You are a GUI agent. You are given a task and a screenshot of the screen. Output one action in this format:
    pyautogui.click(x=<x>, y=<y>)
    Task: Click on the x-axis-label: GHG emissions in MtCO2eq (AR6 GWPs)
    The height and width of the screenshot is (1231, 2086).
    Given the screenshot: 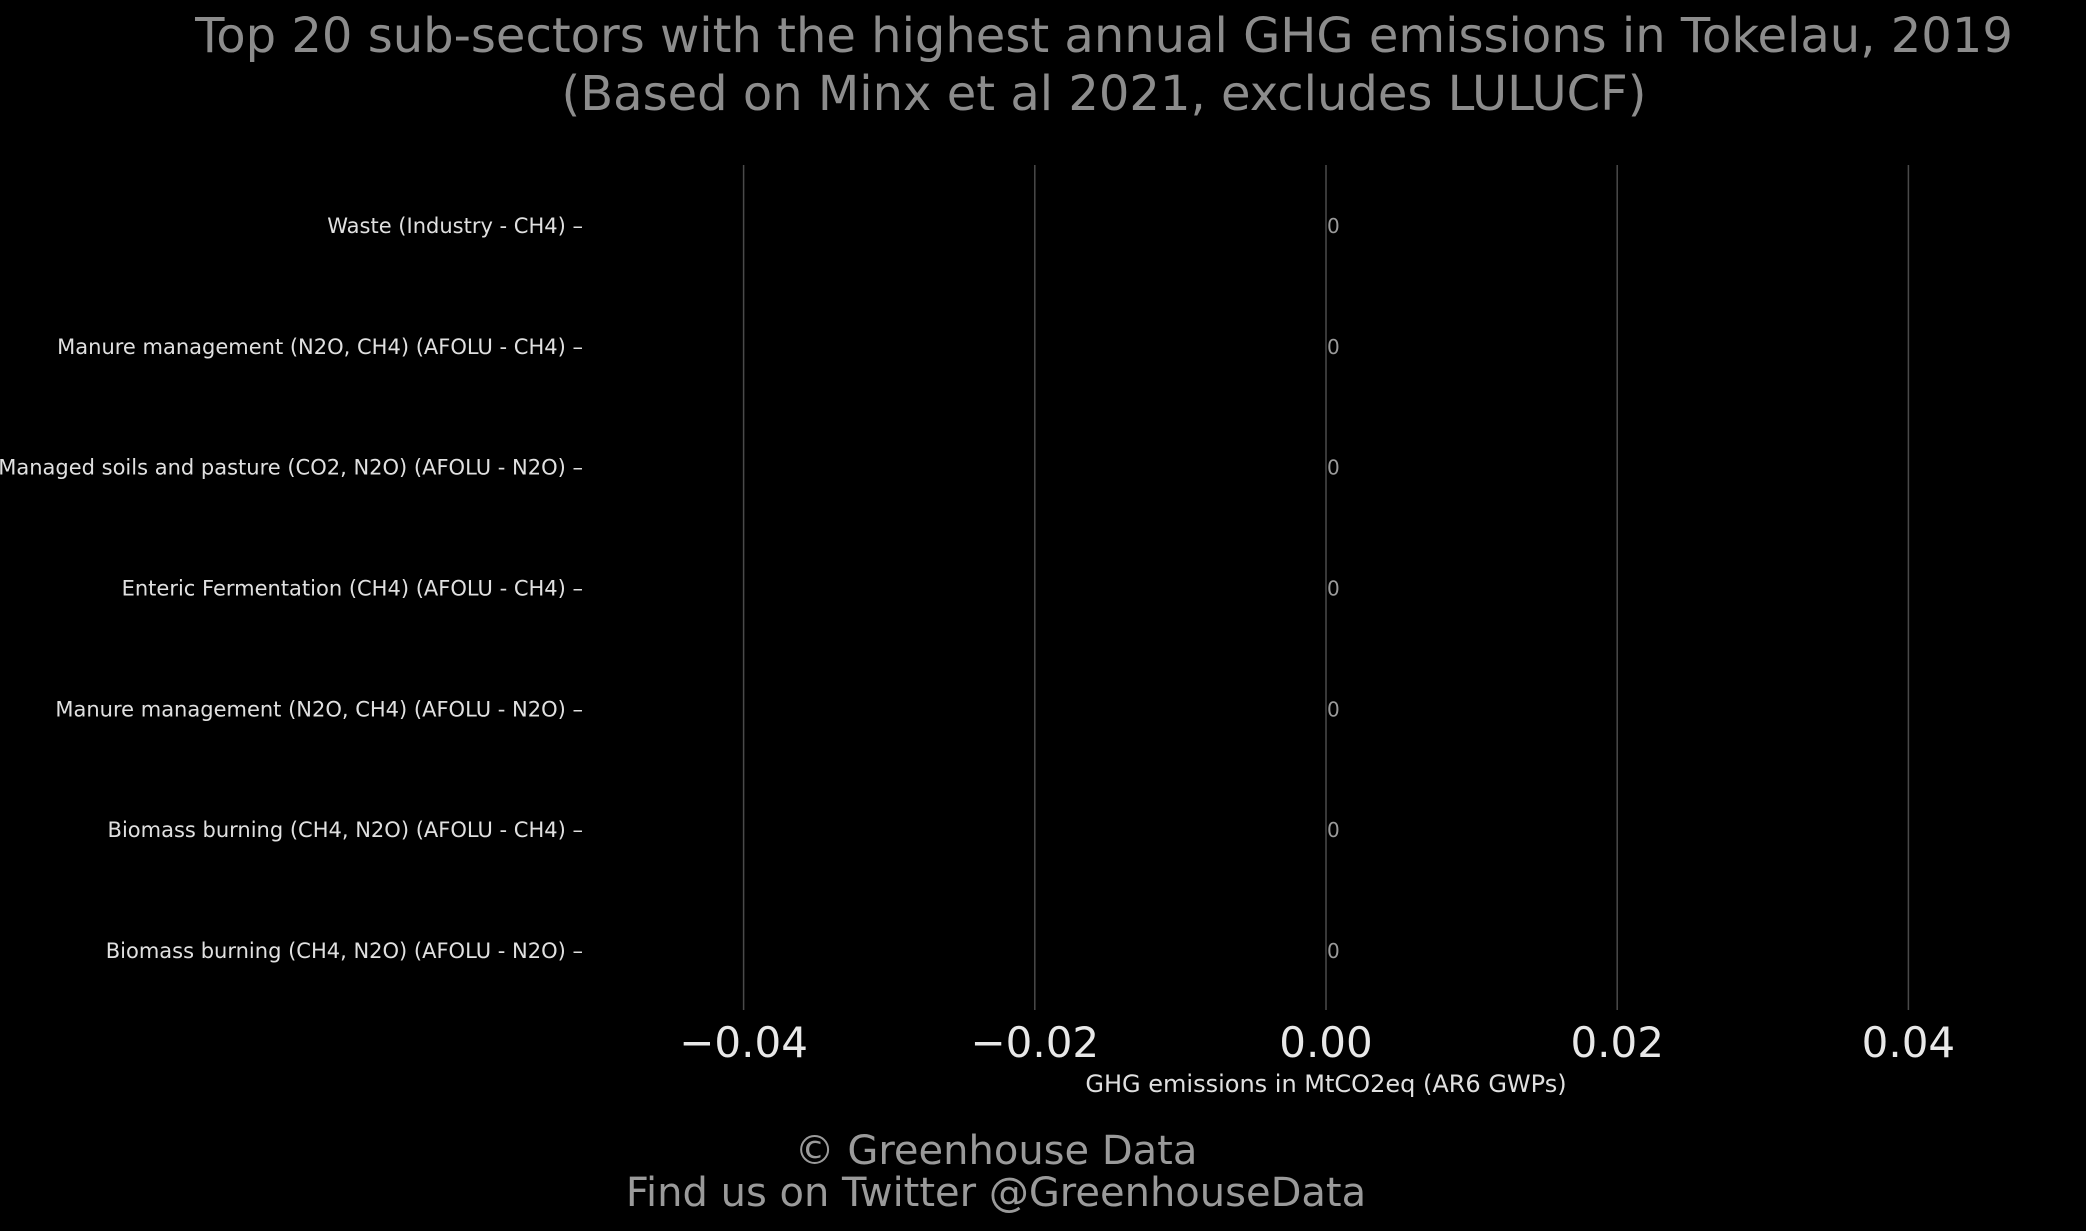 What is the action you would take?
    pyautogui.click(x=1325, y=1084)
    